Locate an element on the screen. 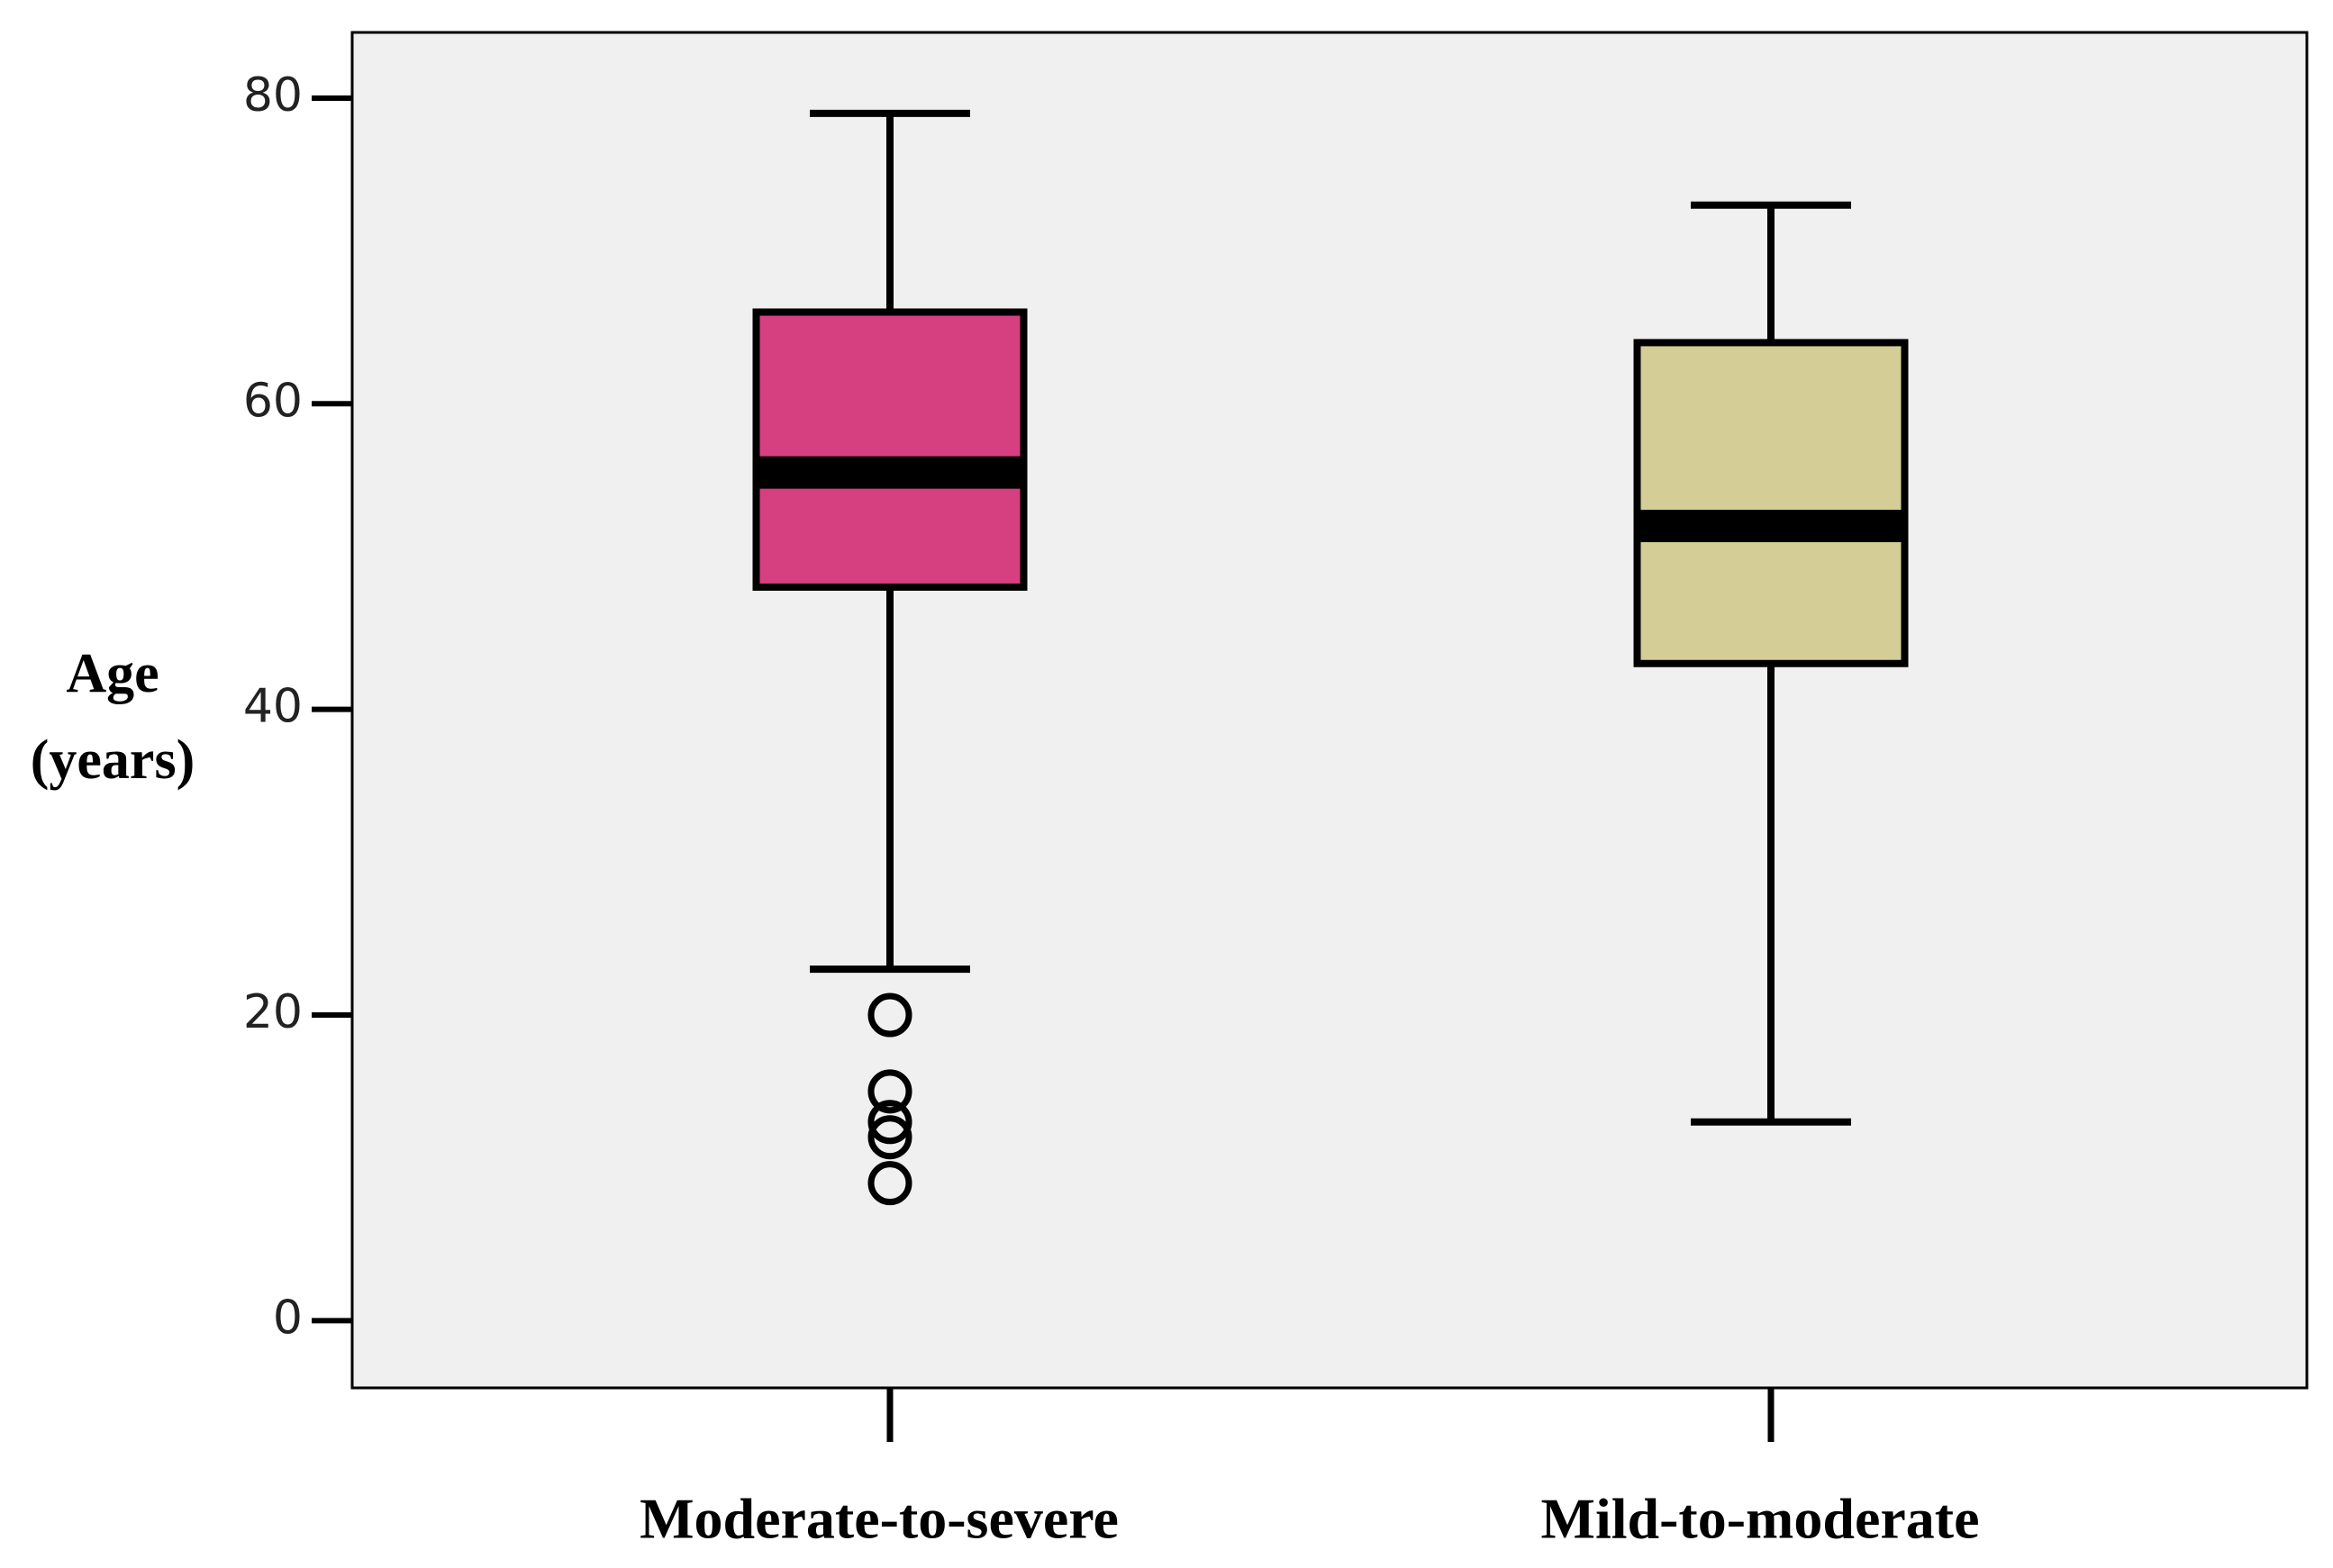 This screenshot has height=1568, width=2333. y-tick-label: 60 is located at coordinates (273, 401).